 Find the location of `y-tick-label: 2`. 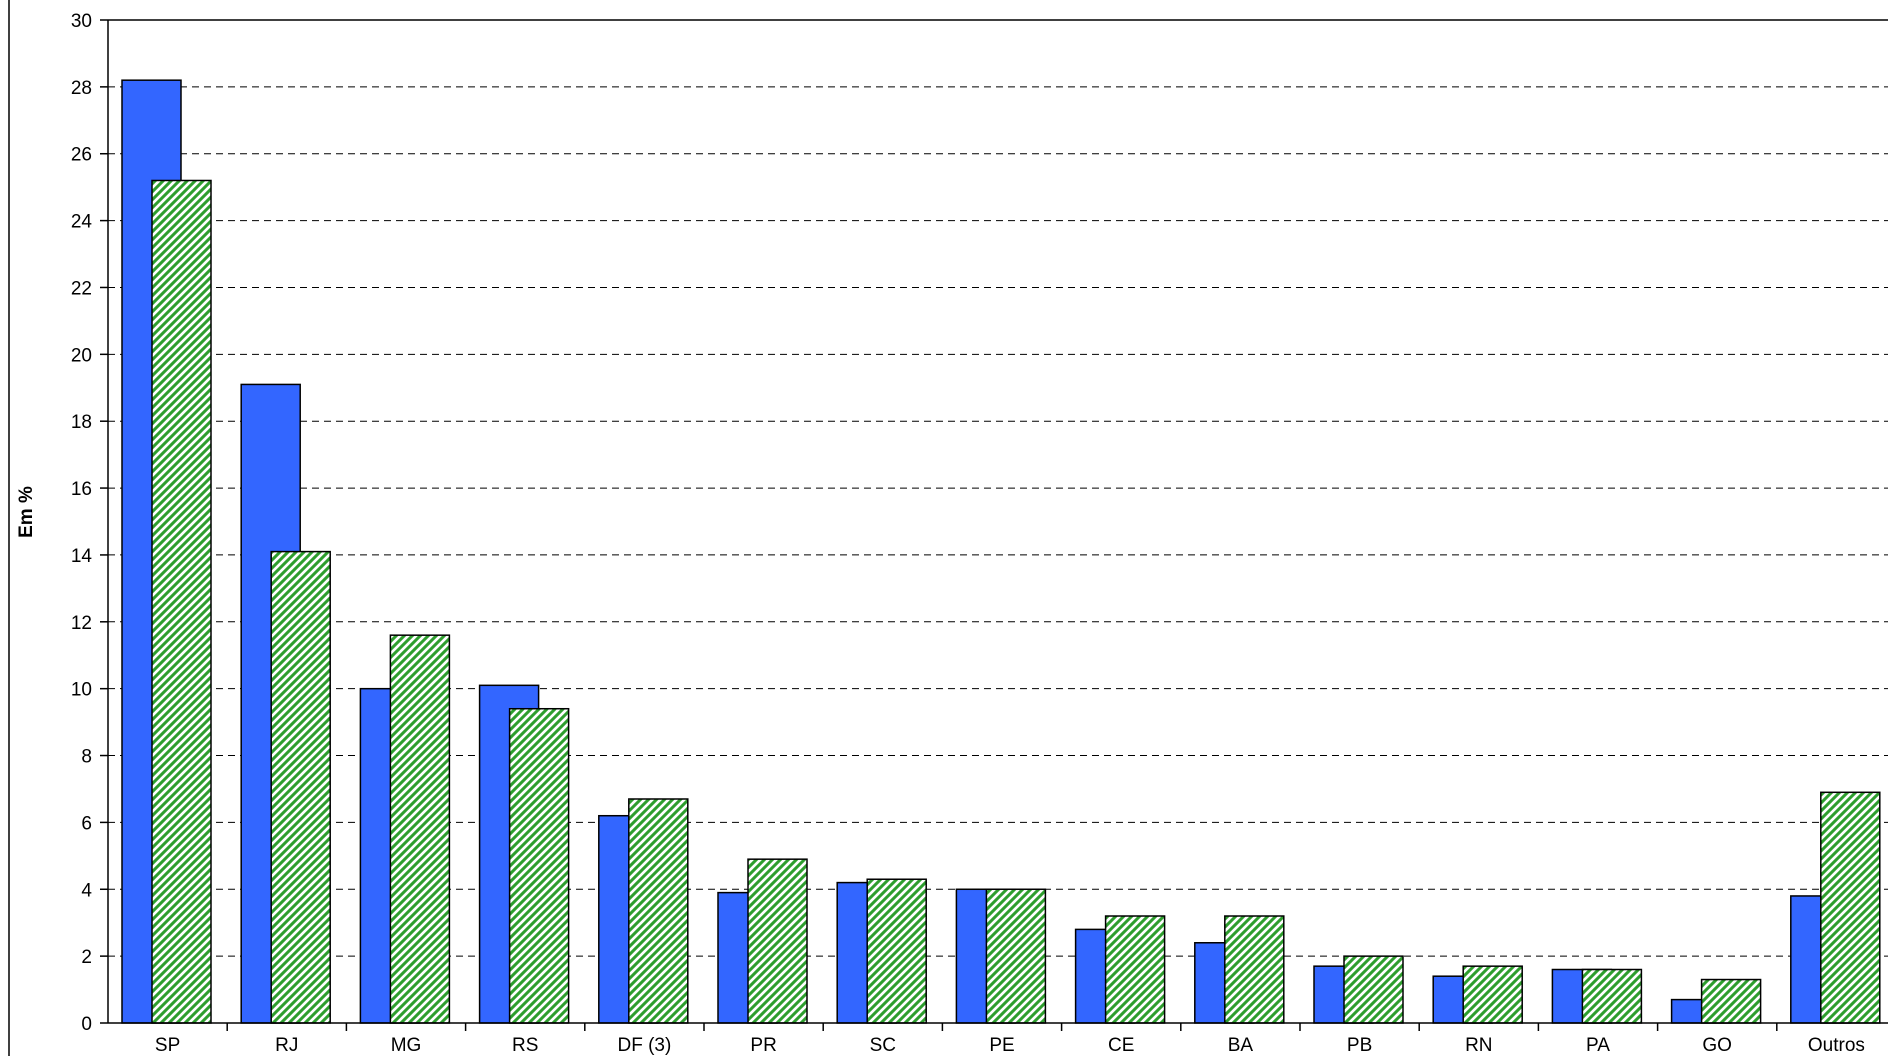

y-tick-label: 2 is located at coordinates (86, 957).